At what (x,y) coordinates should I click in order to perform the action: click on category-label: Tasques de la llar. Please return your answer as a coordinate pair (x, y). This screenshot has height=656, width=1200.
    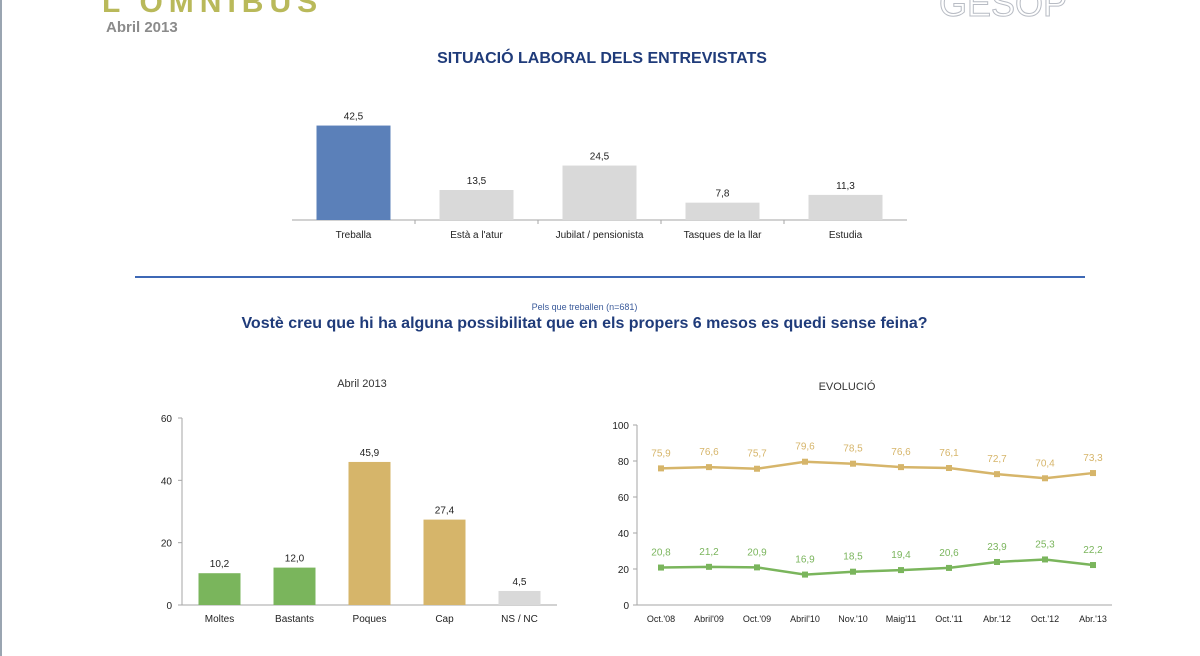
    Looking at the image, I should click on (723, 235).